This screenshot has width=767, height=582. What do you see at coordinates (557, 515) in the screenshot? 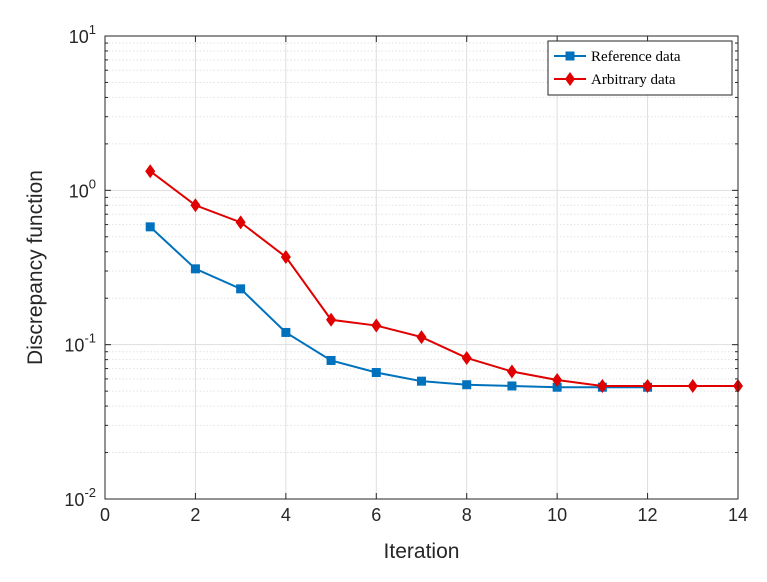
I see `x-tick-label: 10` at bounding box center [557, 515].